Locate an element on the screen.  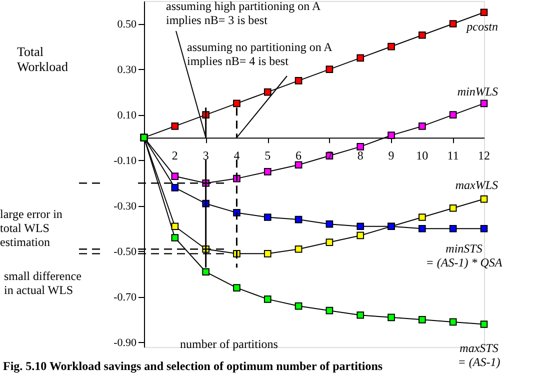
x-tick-label: 12 is located at coordinates (484, 155).